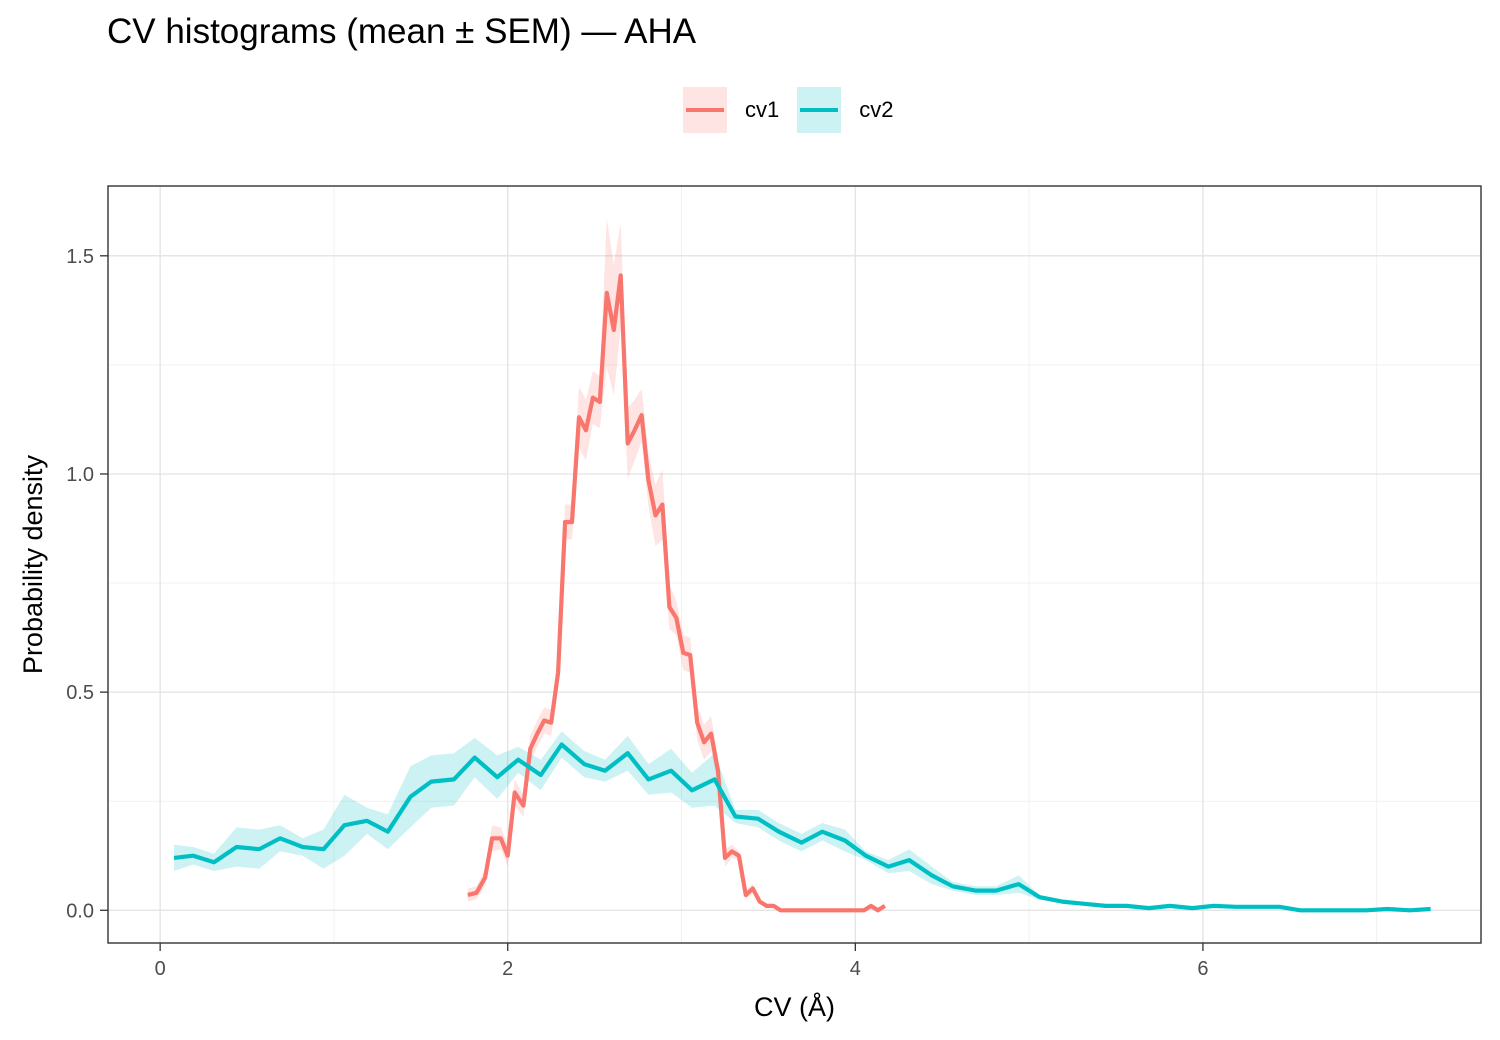 This screenshot has width=1500, height=1040. Describe the element at coordinates (80, 693) in the screenshot. I see `y-tick-label: 0.5` at that location.